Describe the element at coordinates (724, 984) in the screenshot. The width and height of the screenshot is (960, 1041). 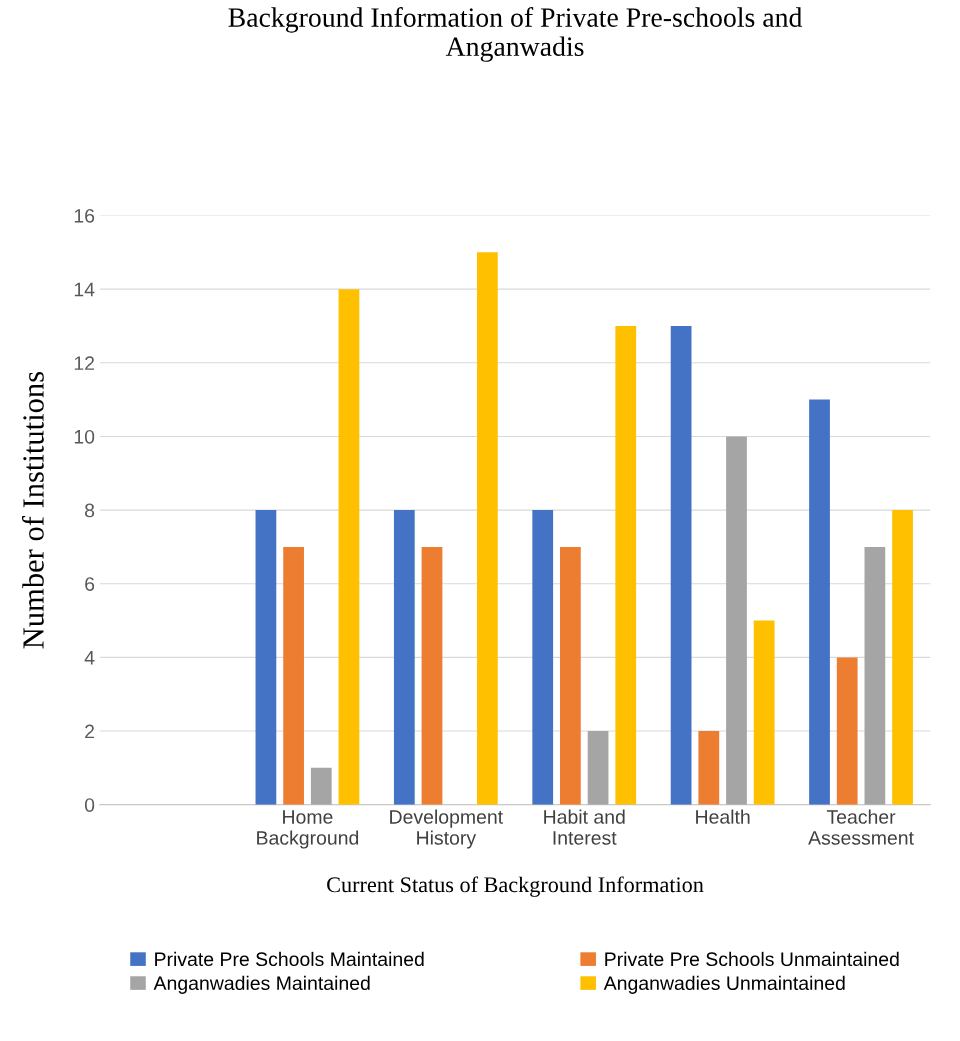
I see `legend-label: Anganwadies Unmaintained` at that location.